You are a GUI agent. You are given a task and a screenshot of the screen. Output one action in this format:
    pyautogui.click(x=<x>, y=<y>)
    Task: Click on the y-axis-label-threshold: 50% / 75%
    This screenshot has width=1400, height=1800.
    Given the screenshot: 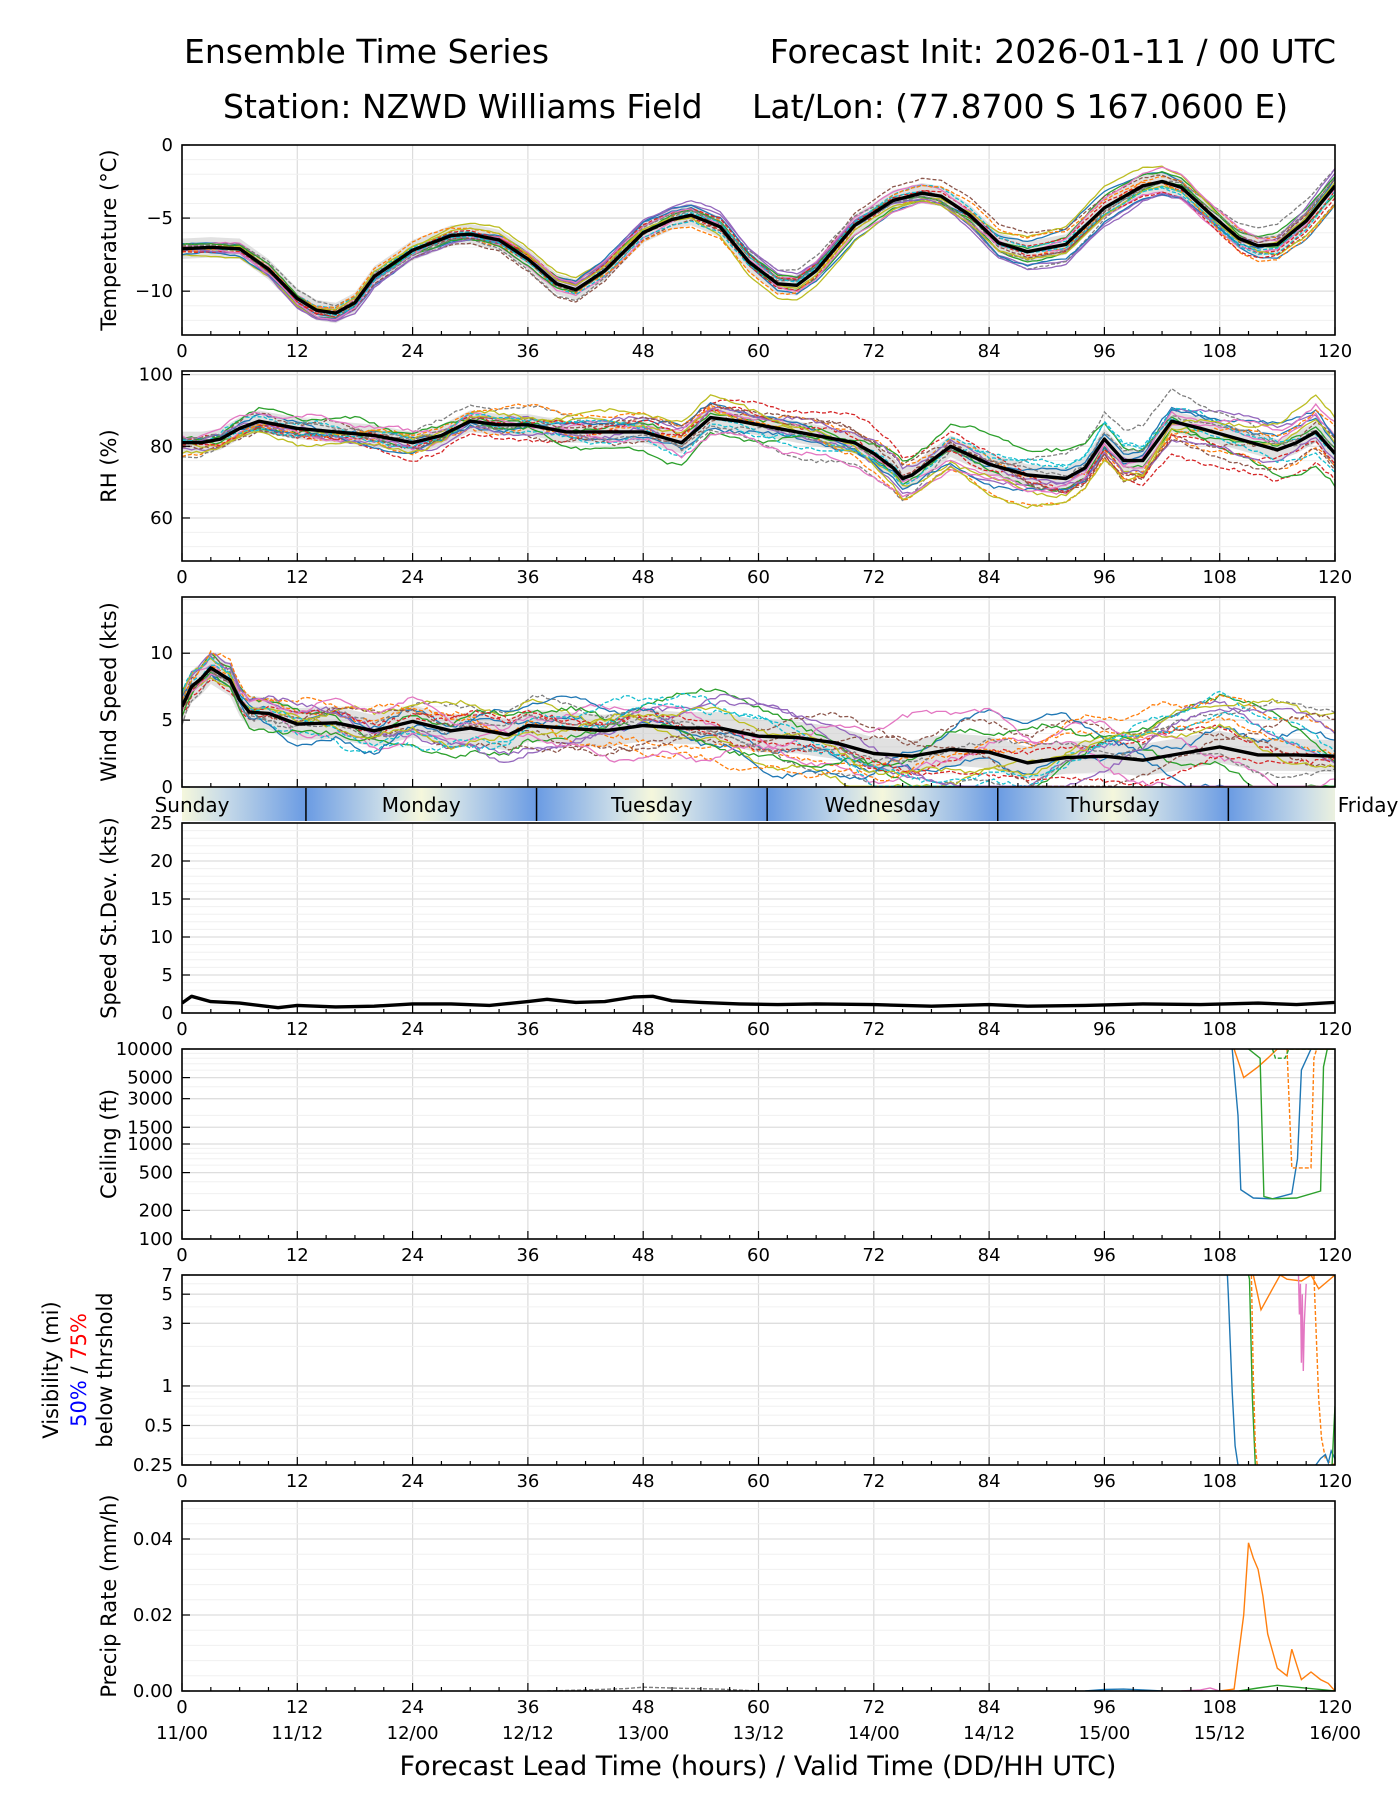 What is the action you would take?
    pyautogui.click(x=79, y=1370)
    